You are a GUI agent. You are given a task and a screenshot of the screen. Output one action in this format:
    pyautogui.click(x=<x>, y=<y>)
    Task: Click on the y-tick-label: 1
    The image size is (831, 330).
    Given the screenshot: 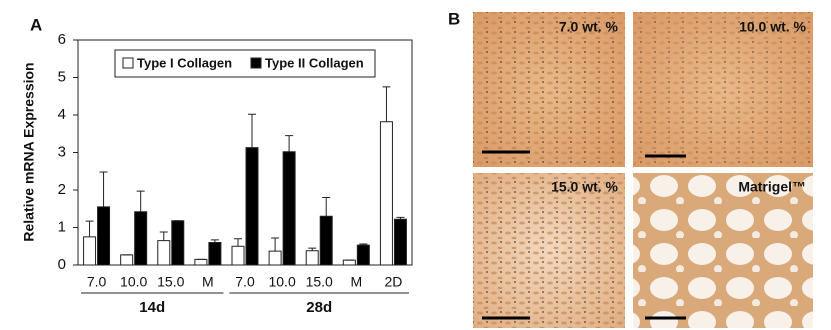 What is the action you would take?
    pyautogui.click(x=62, y=226)
    